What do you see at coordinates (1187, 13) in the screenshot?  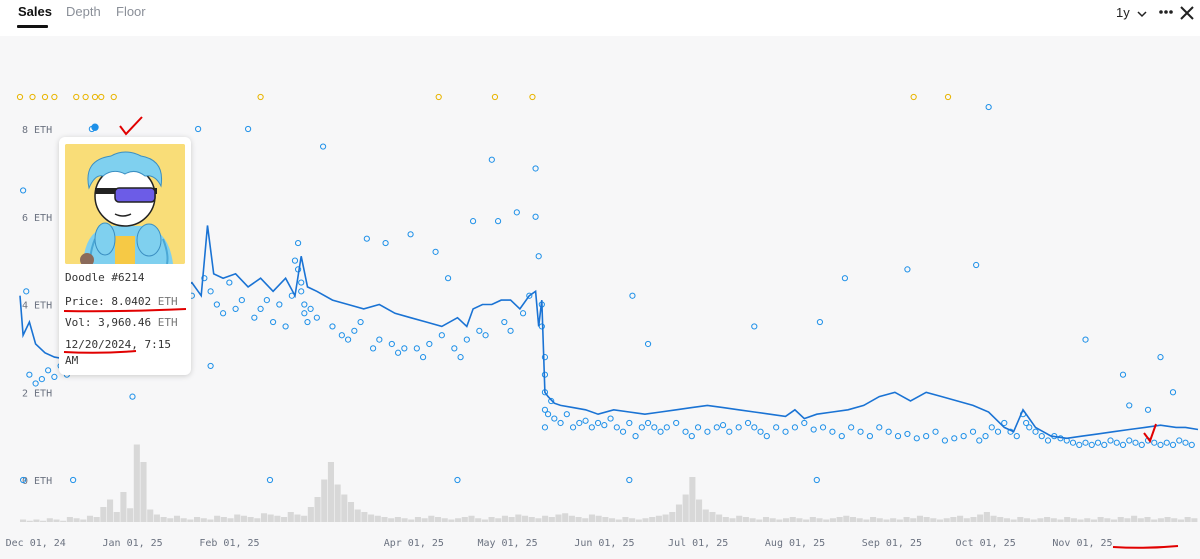 I see `close-icon` at bounding box center [1187, 13].